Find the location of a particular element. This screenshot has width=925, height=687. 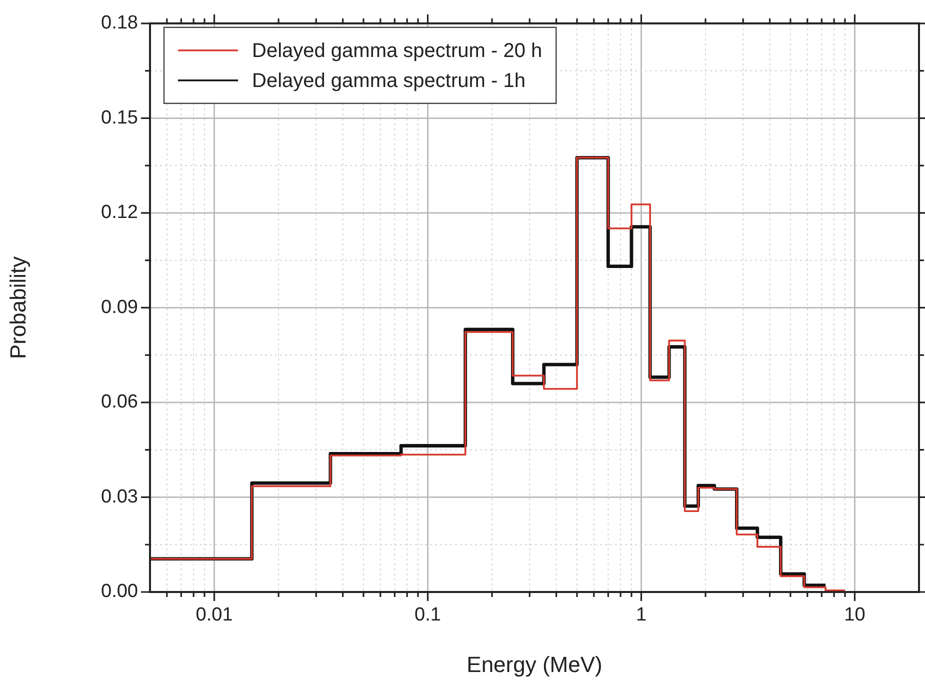

y-tick-label: 0.03 is located at coordinates (119, 497).